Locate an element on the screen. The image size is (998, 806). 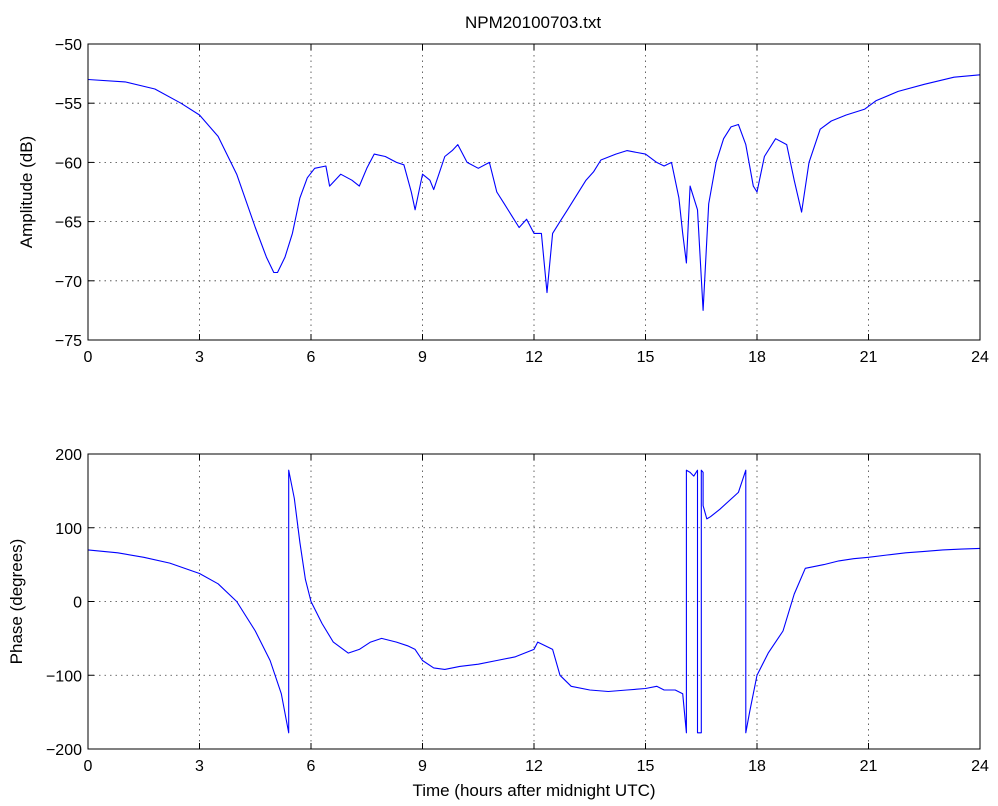
amplitude-y-tick-label: −60 is located at coordinates (68, 163).